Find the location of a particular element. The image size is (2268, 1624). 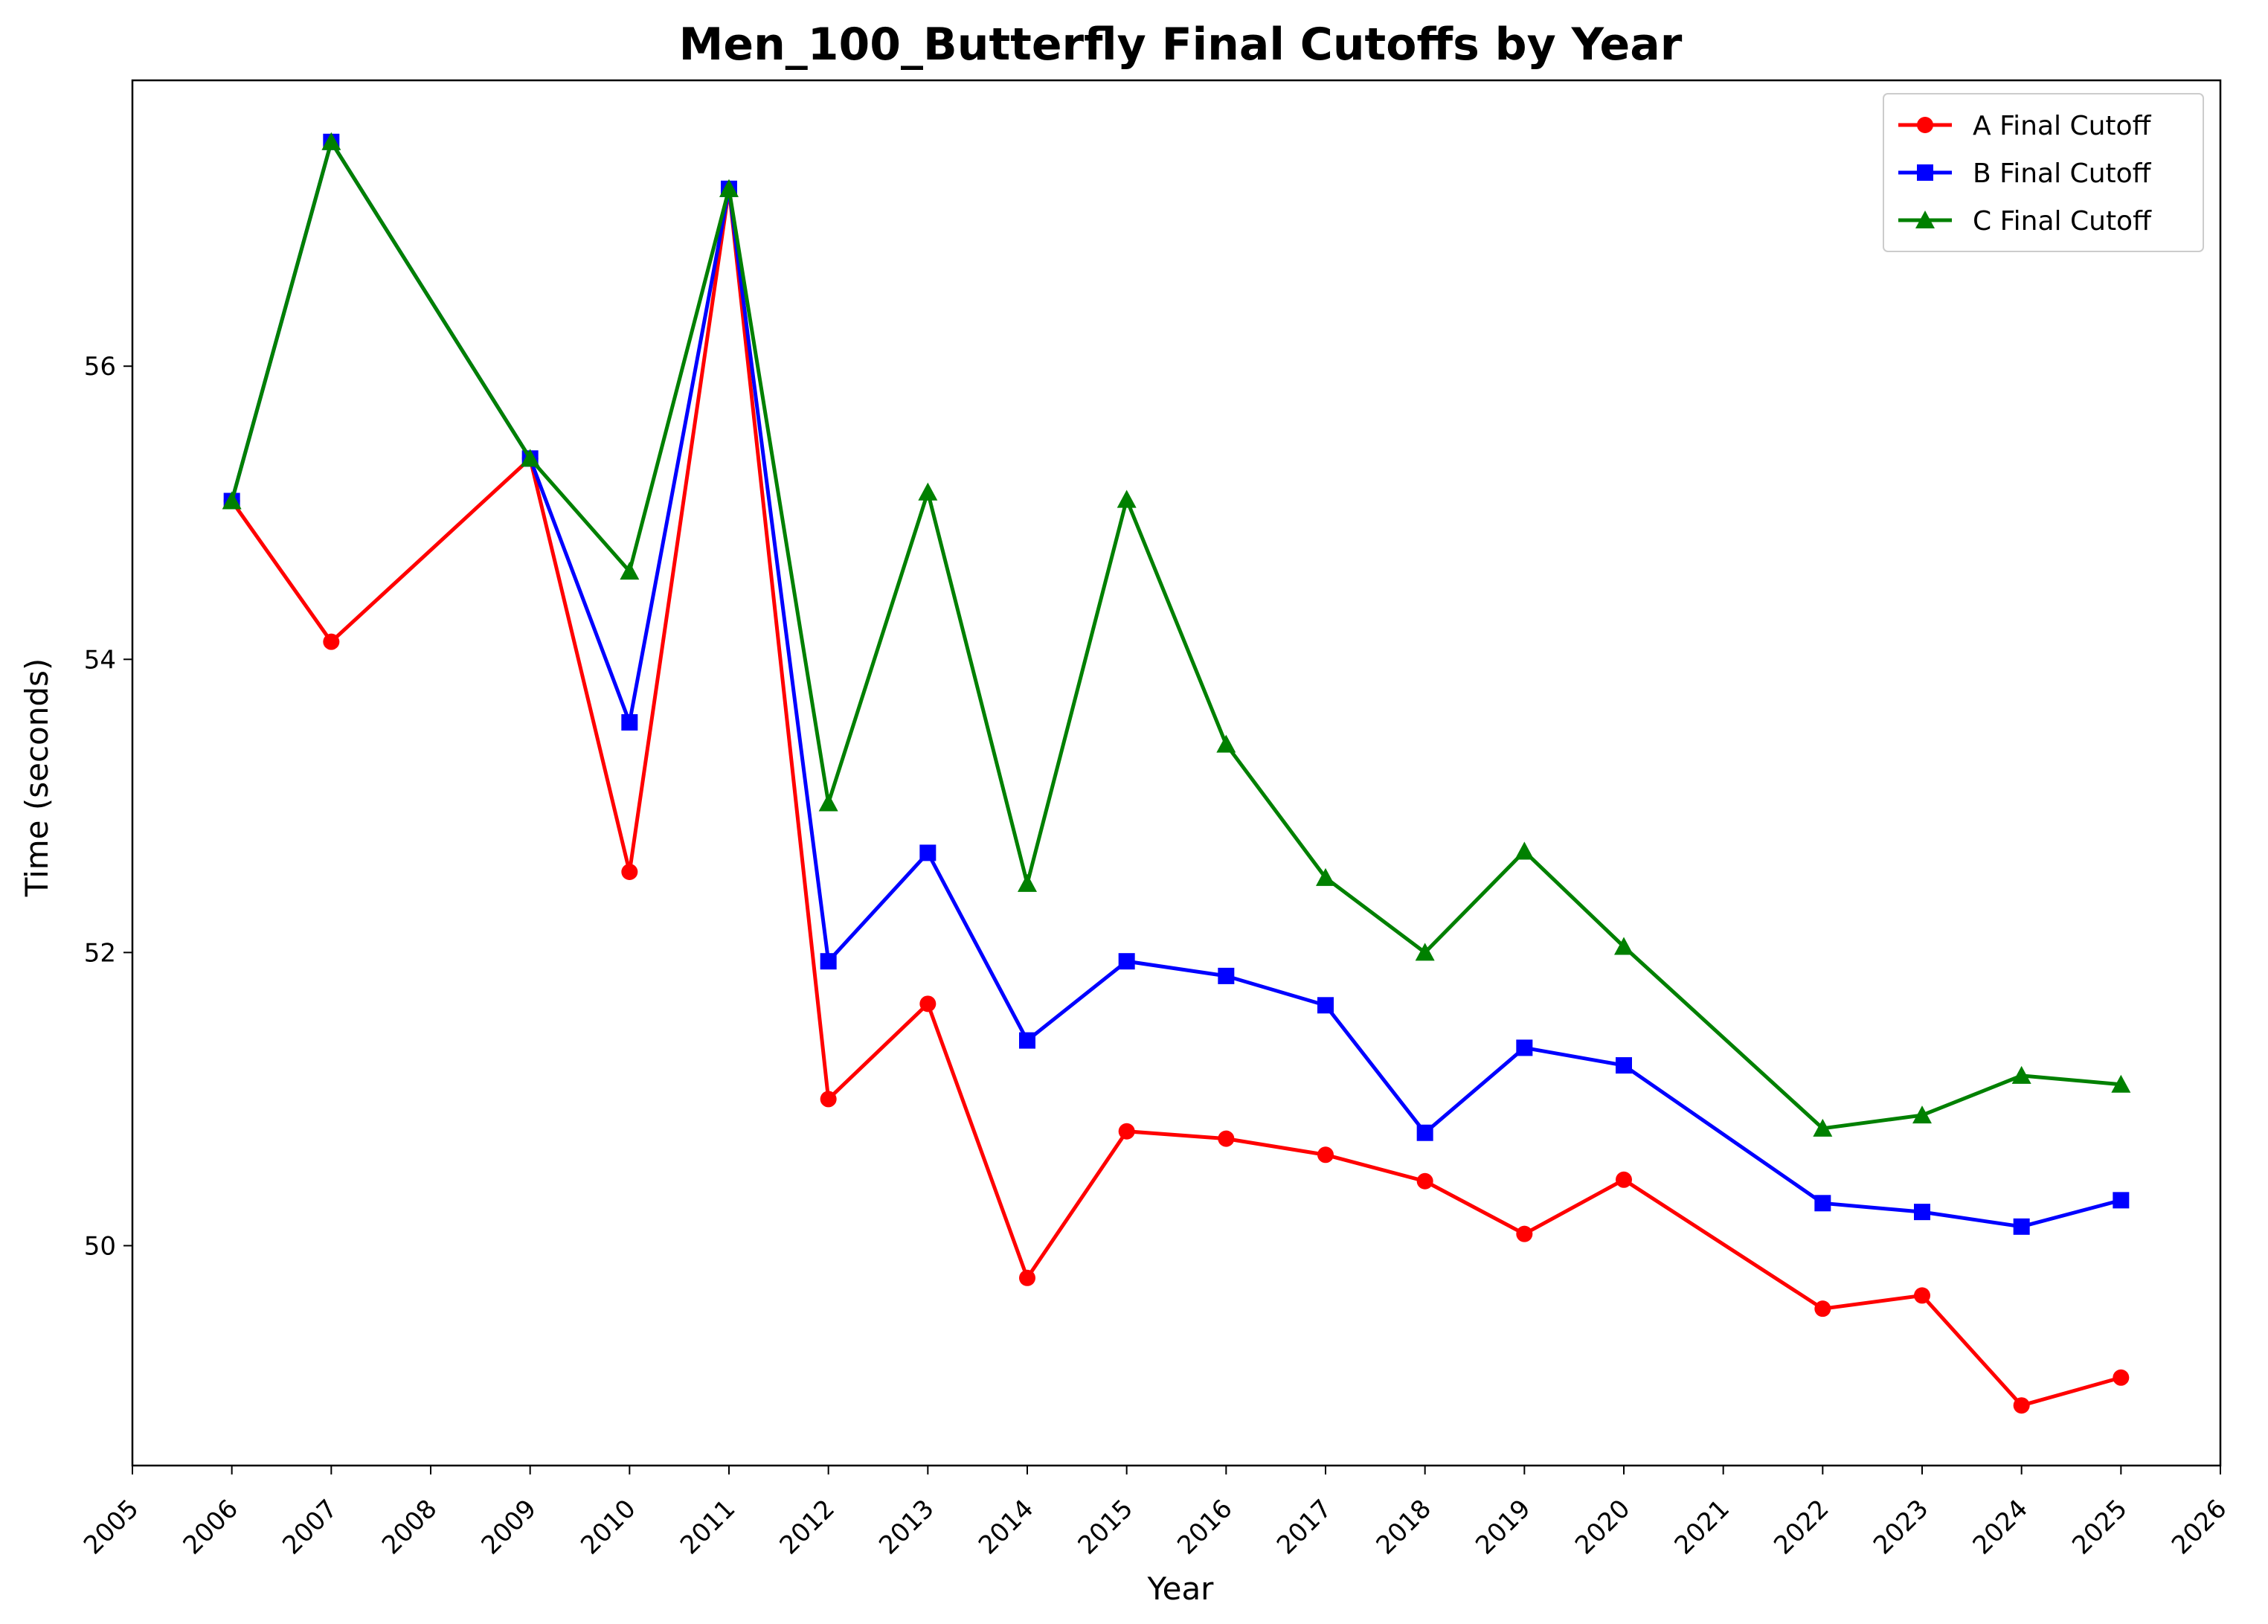

series-0-point-2022 is located at coordinates (1823, 1308).